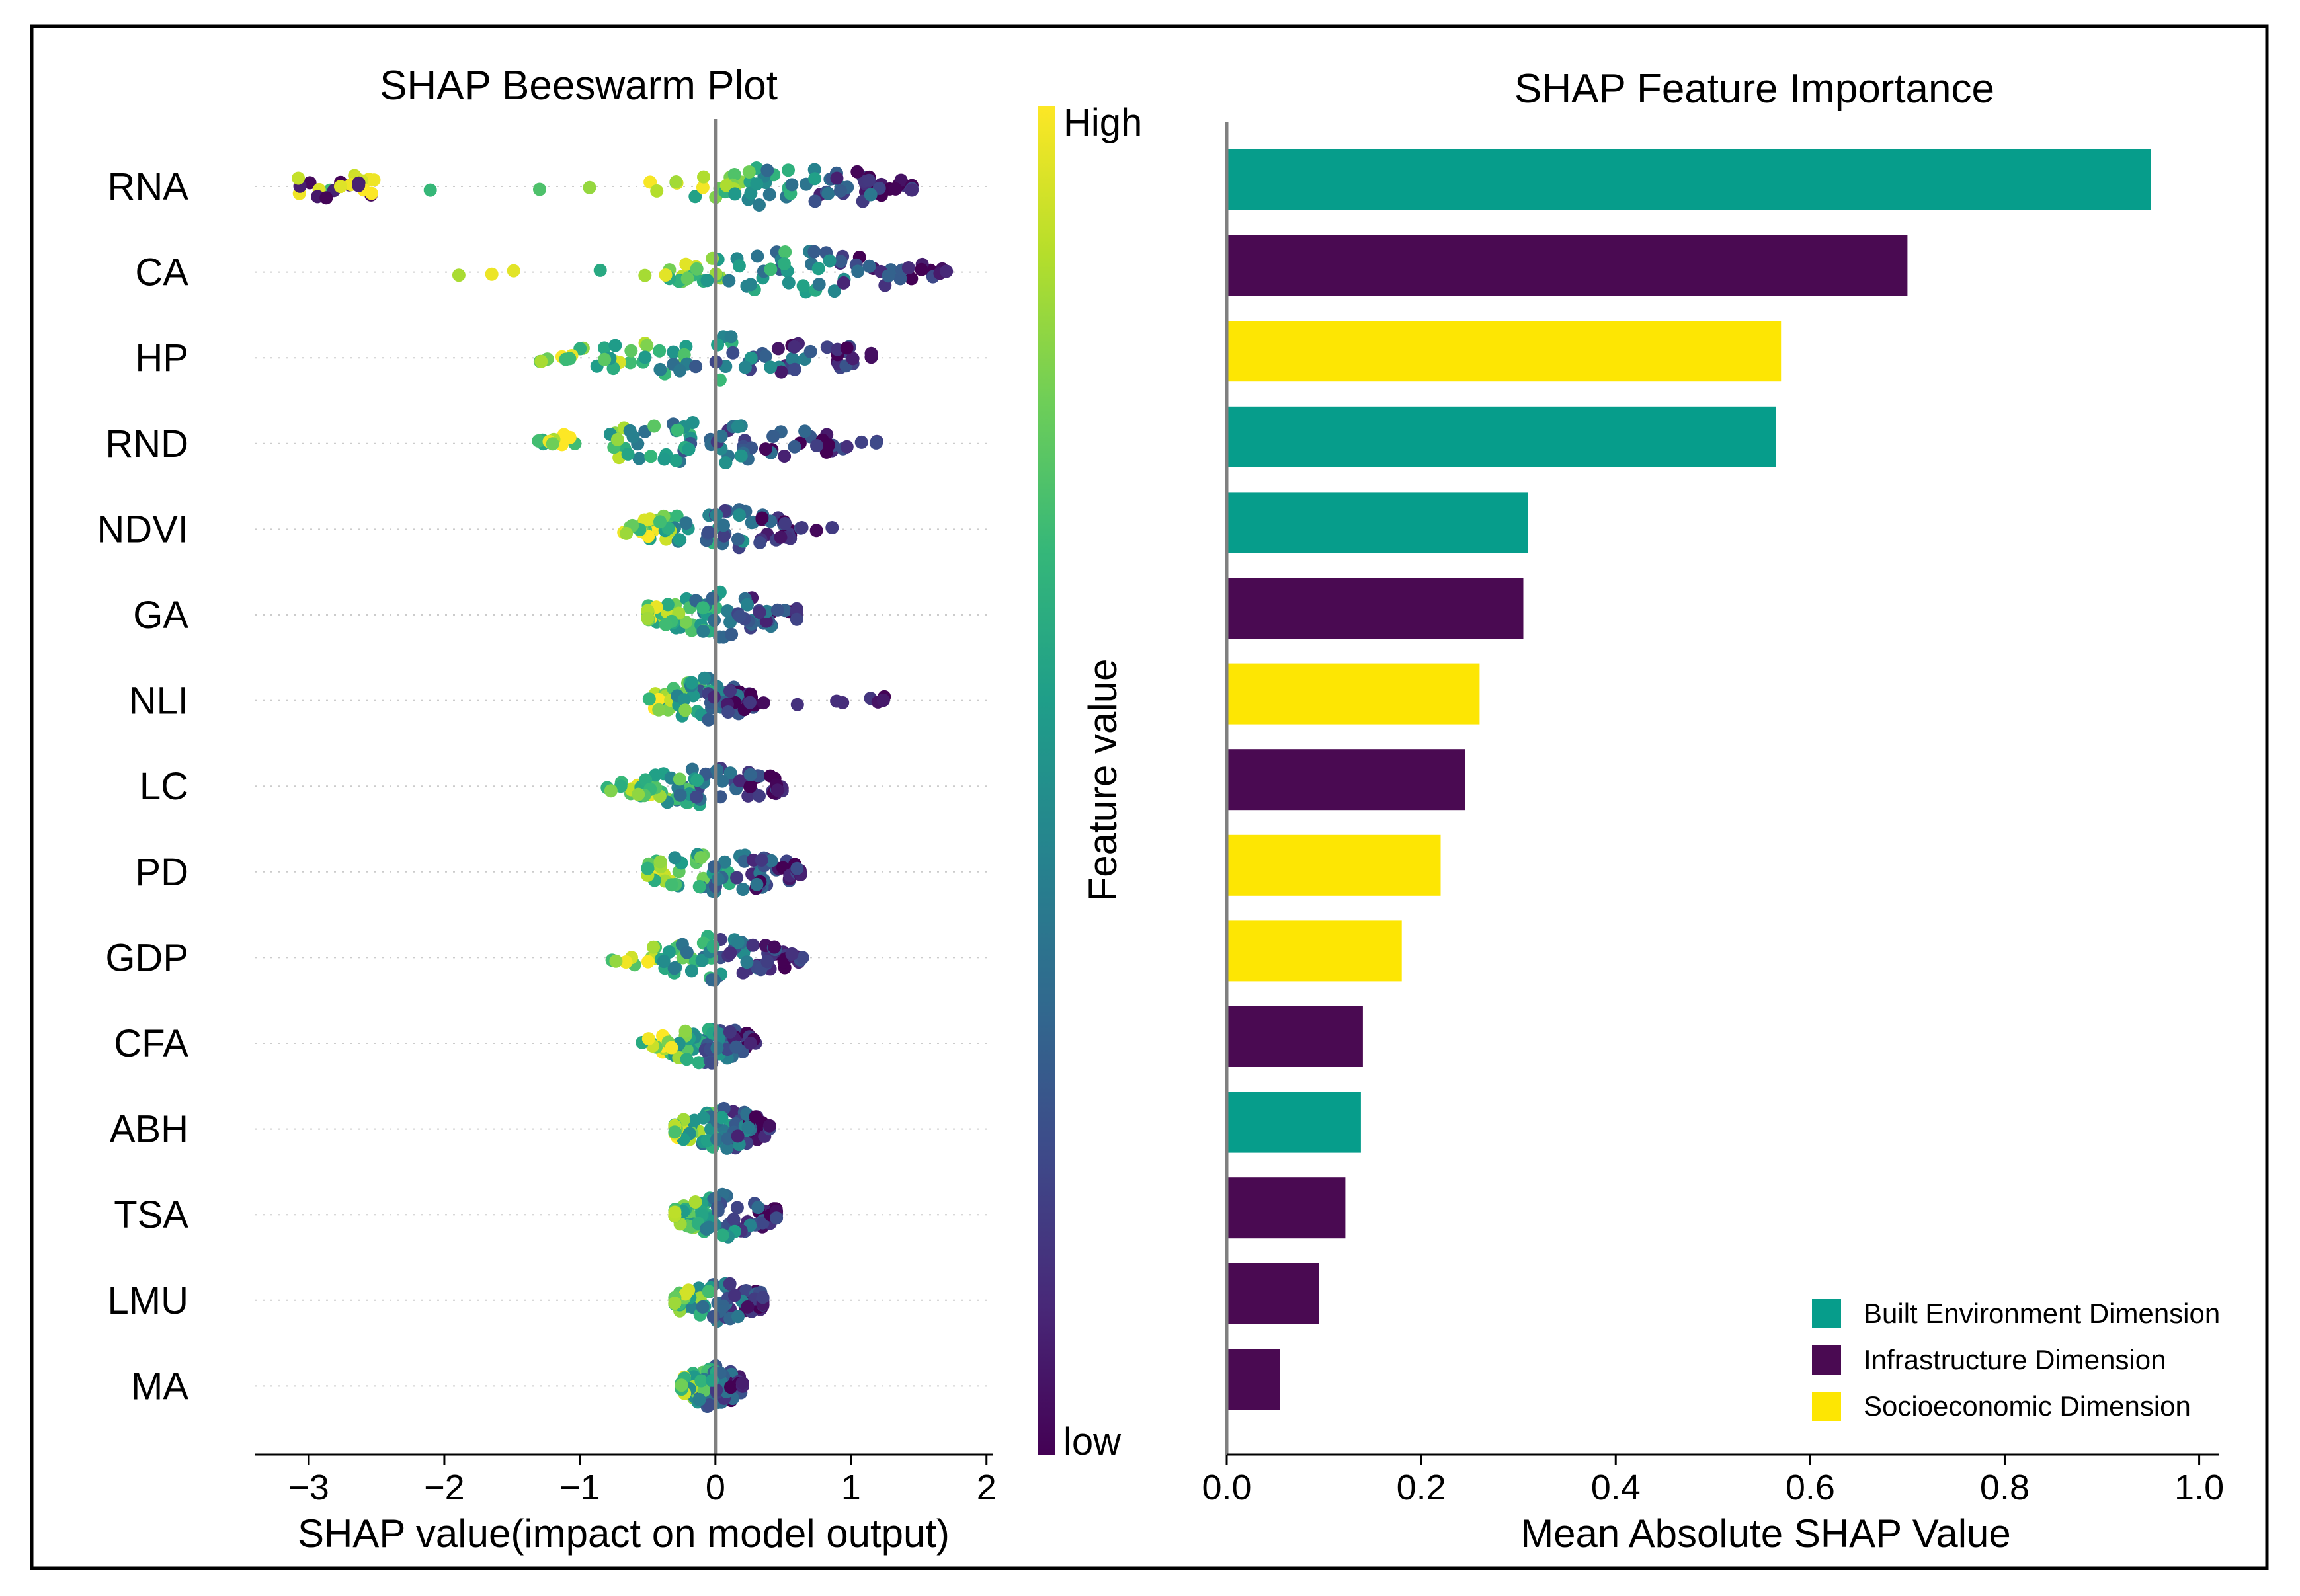  Describe the element at coordinates (1315, 951) in the screenshot. I see `bar-gdp` at that location.